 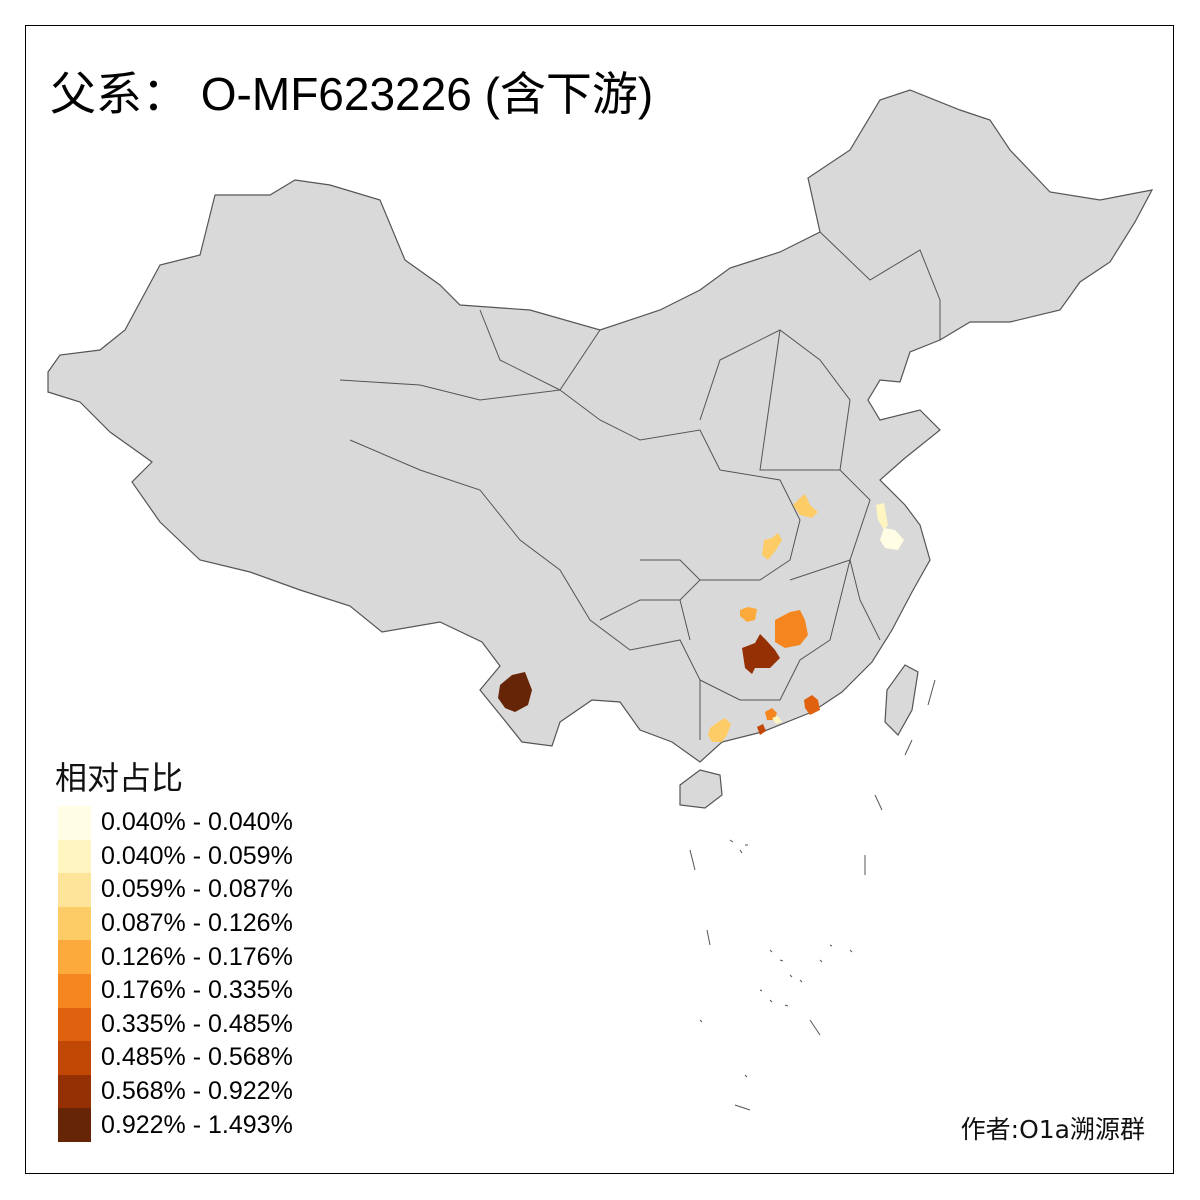 I want to click on legend-label: 0.040% - 0.040%, so click(x=197, y=822).